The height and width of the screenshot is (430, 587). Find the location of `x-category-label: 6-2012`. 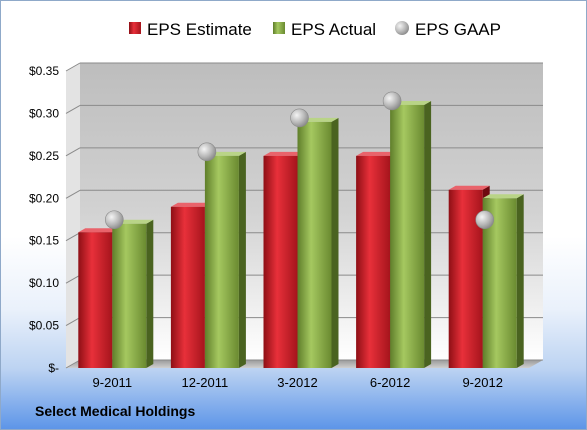

x-category-label: 6-2012 is located at coordinates (390, 382).